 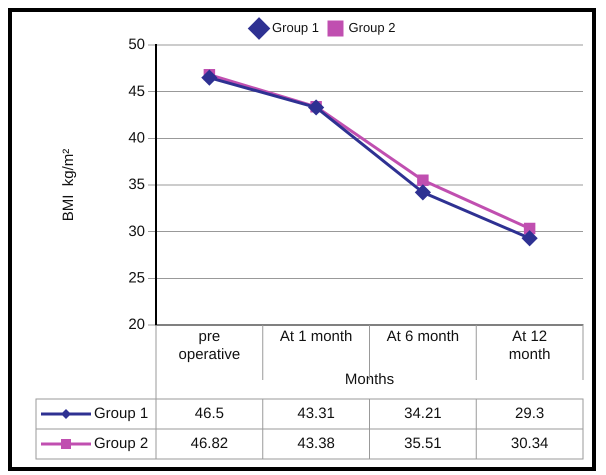 I want to click on data-label: 29.3, so click(x=529, y=413).